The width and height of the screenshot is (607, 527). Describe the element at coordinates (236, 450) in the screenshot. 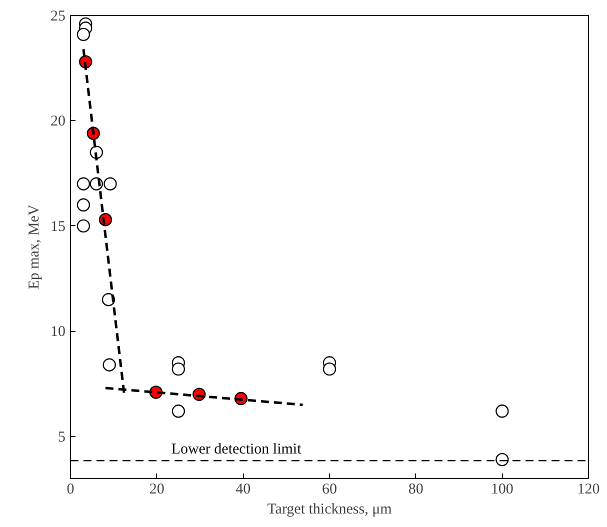

I see `ref-line-label: Lower detection limit` at that location.